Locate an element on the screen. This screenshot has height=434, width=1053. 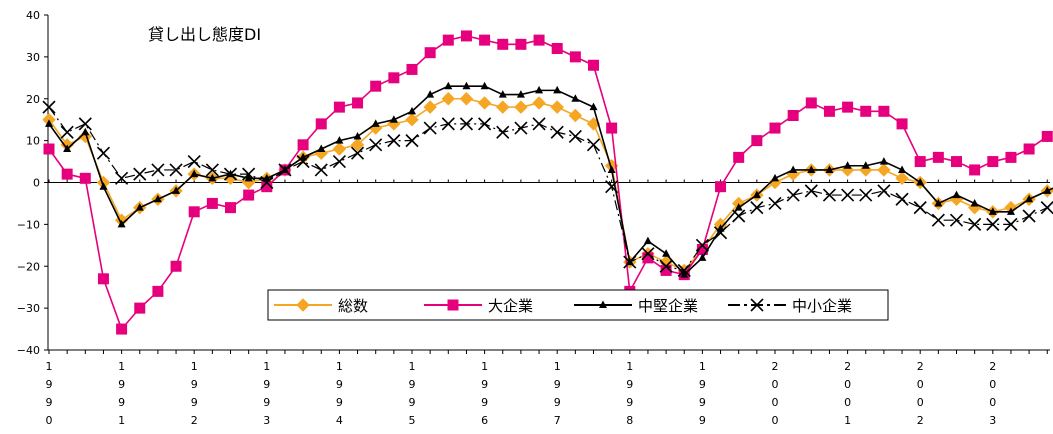
y-tick-label: 30 is located at coordinates (33, 57).